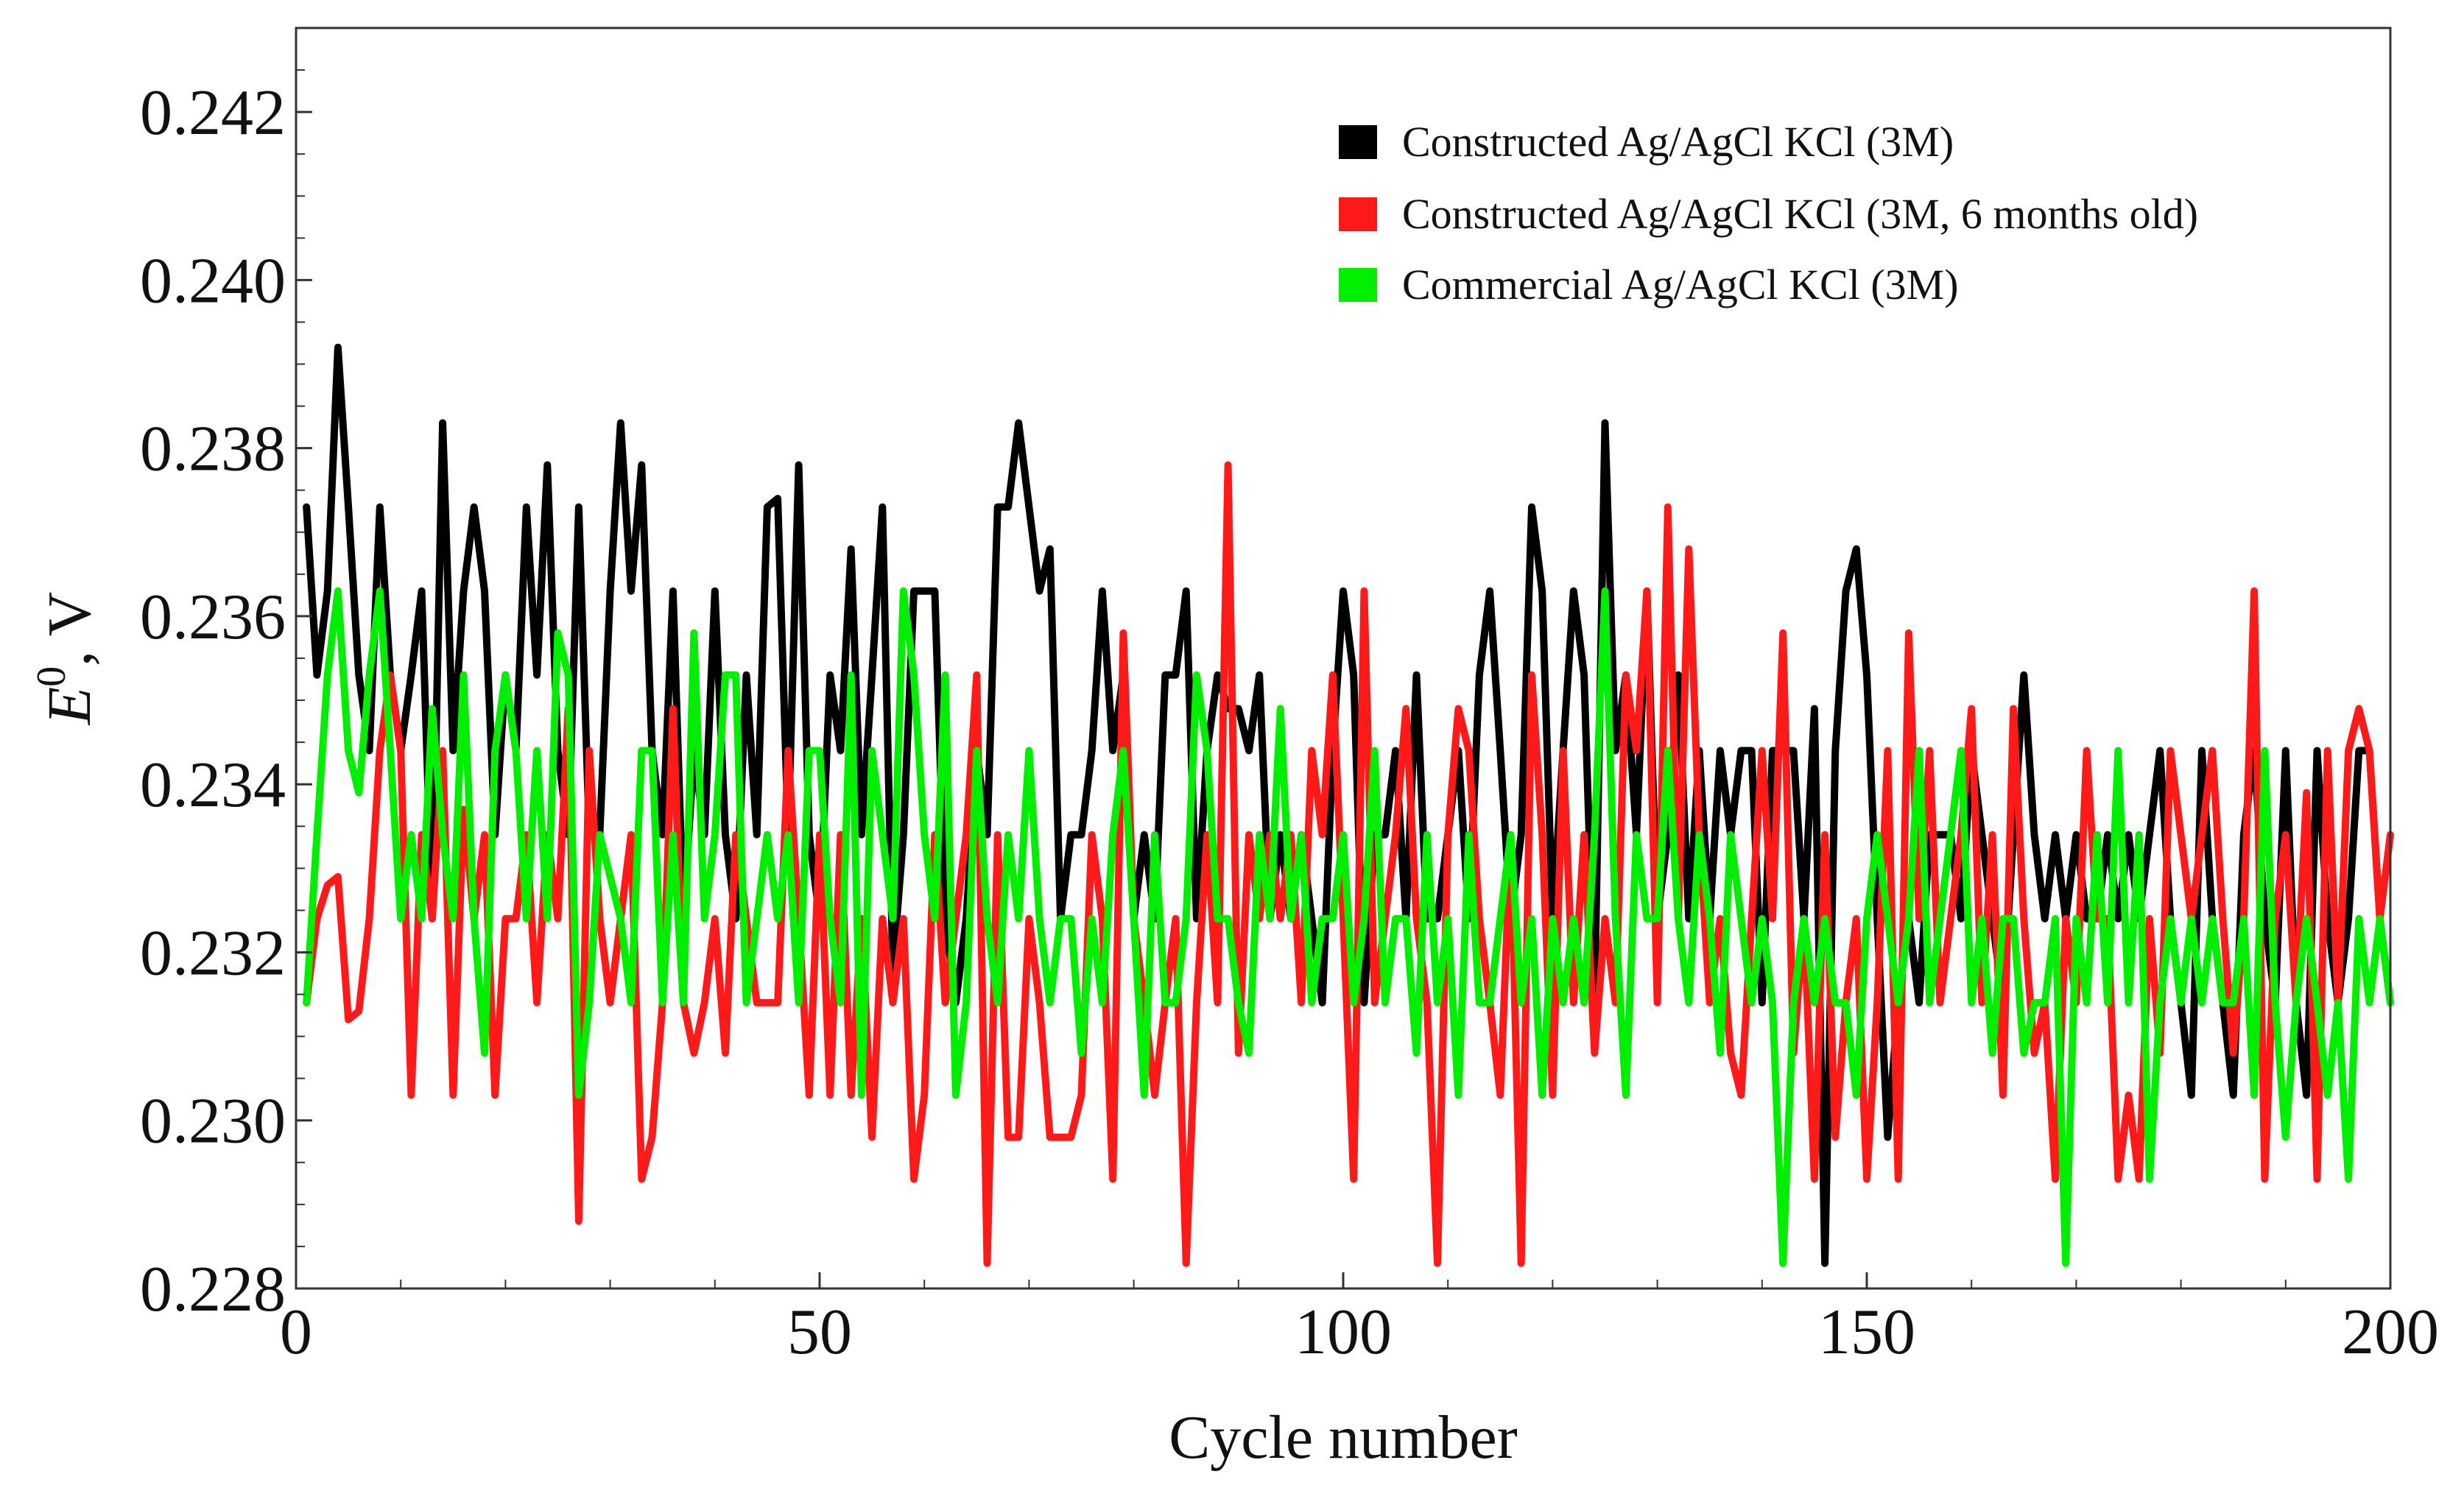 The width and height of the screenshot is (2464, 1502). I want to click on x-tick-label: 200, so click(2390, 1332).